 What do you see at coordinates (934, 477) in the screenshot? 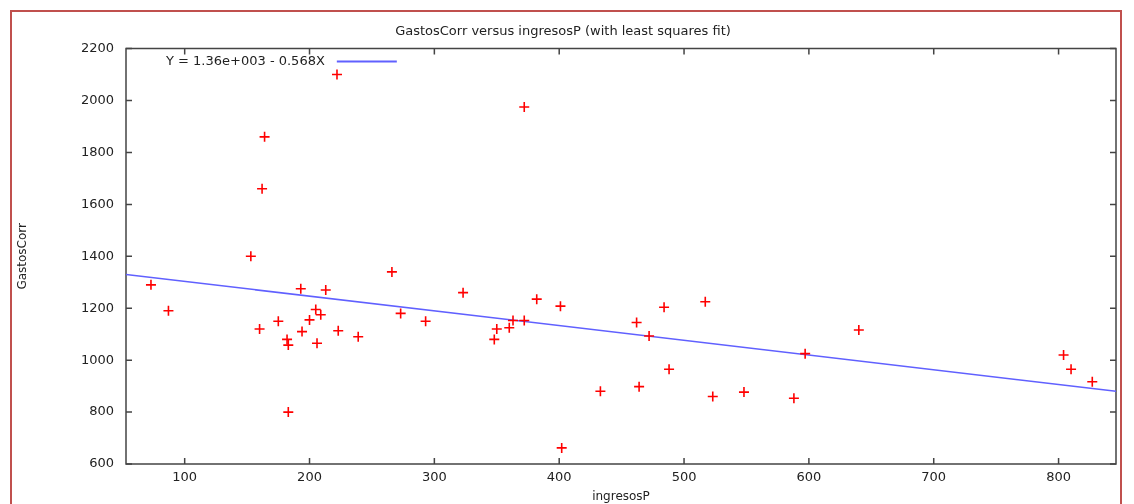
I see `x-tick-label: 700` at bounding box center [934, 477].